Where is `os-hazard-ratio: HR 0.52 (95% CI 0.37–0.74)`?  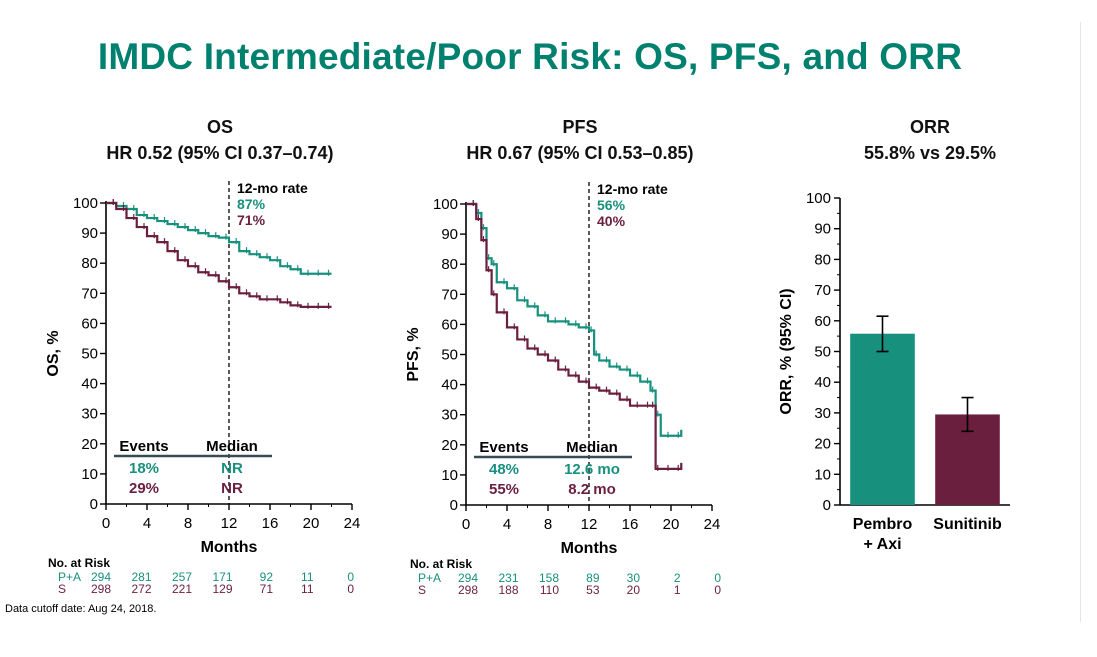
os-hazard-ratio: HR 0.52 (95% CI 0.37–0.74) is located at coordinates (220, 153).